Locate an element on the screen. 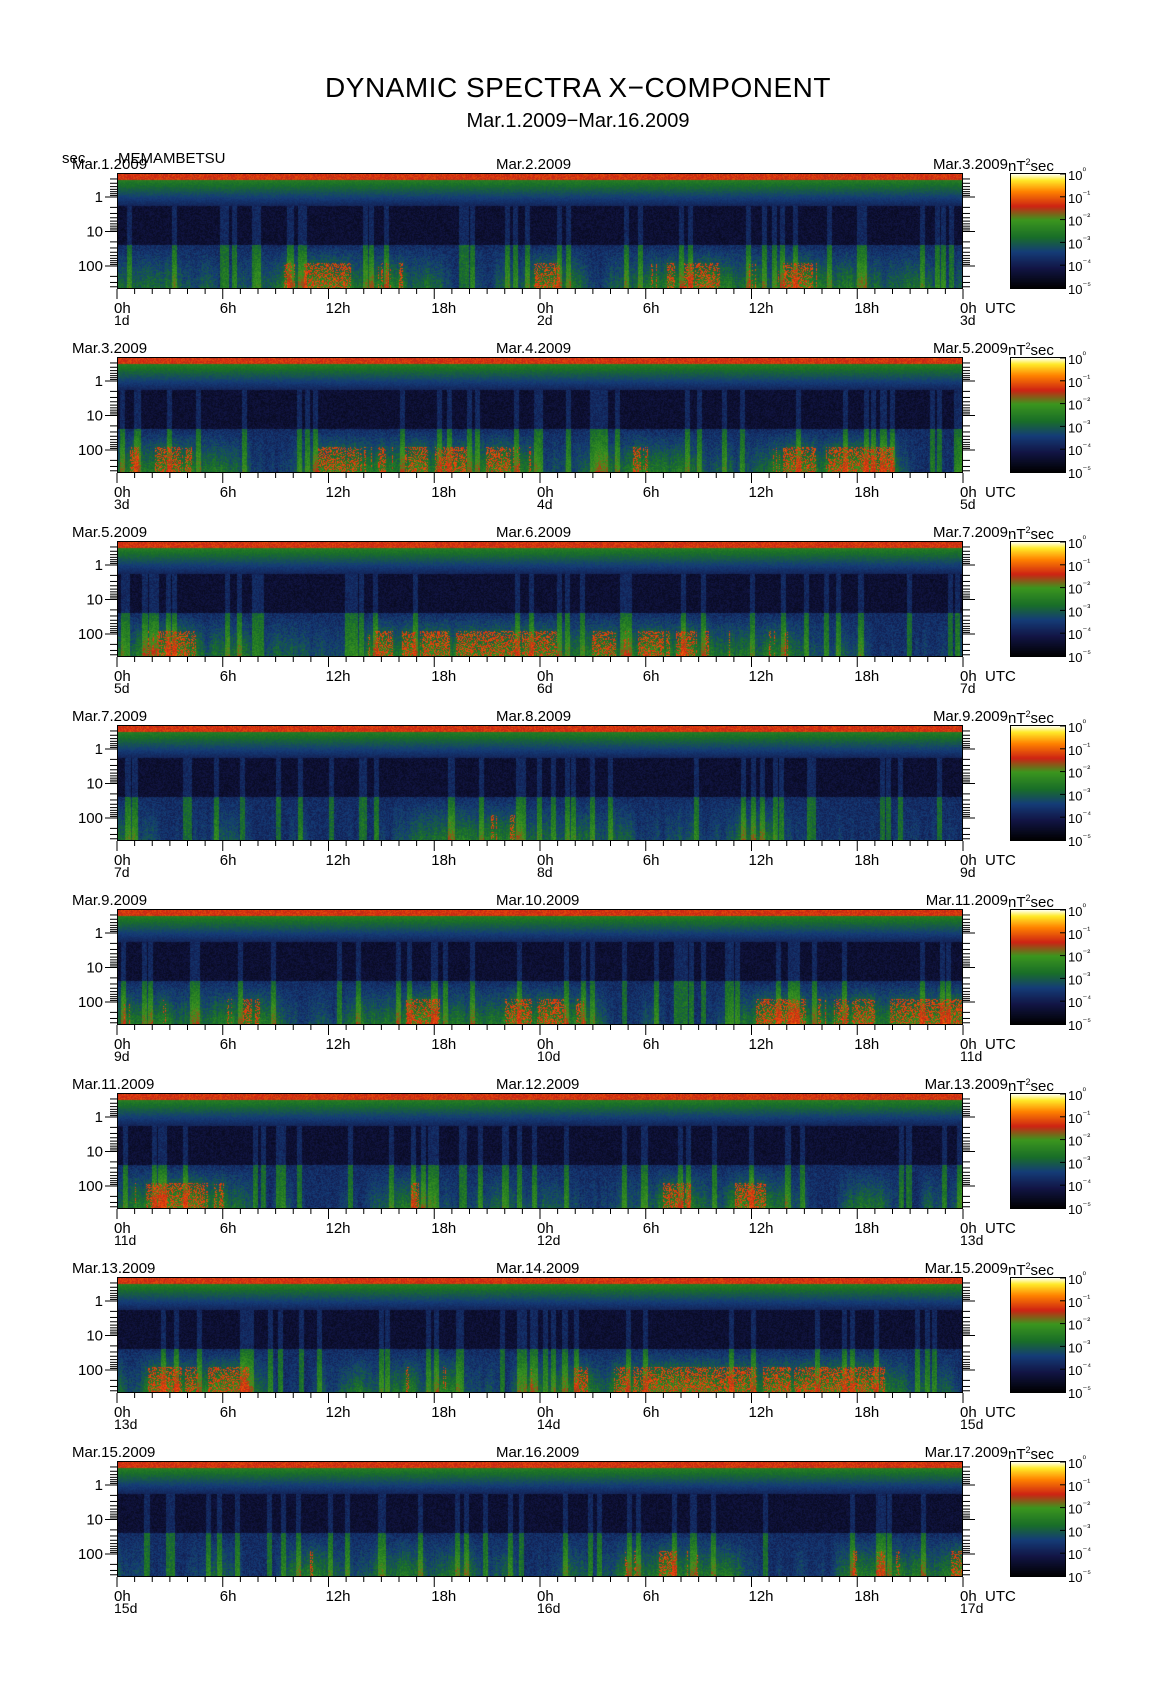 The width and height of the screenshot is (1156, 1704). panel-end-date: Mar.15.2009 is located at coordinates (966, 1268).